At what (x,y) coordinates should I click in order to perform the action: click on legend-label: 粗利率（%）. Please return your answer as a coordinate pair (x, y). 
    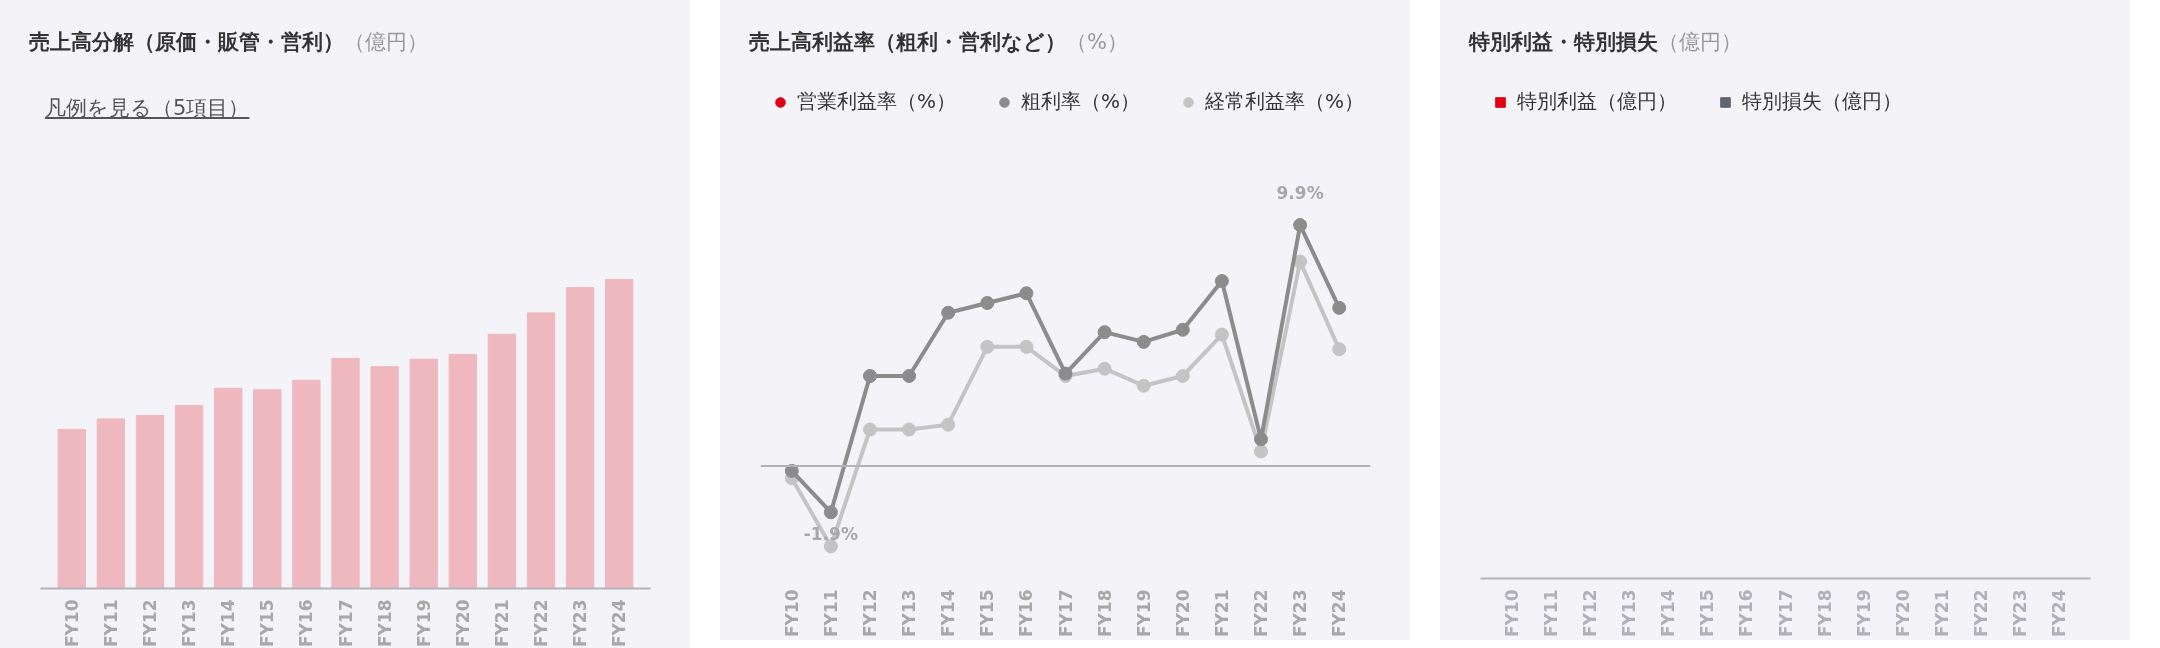
    Looking at the image, I should click on (1081, 101).